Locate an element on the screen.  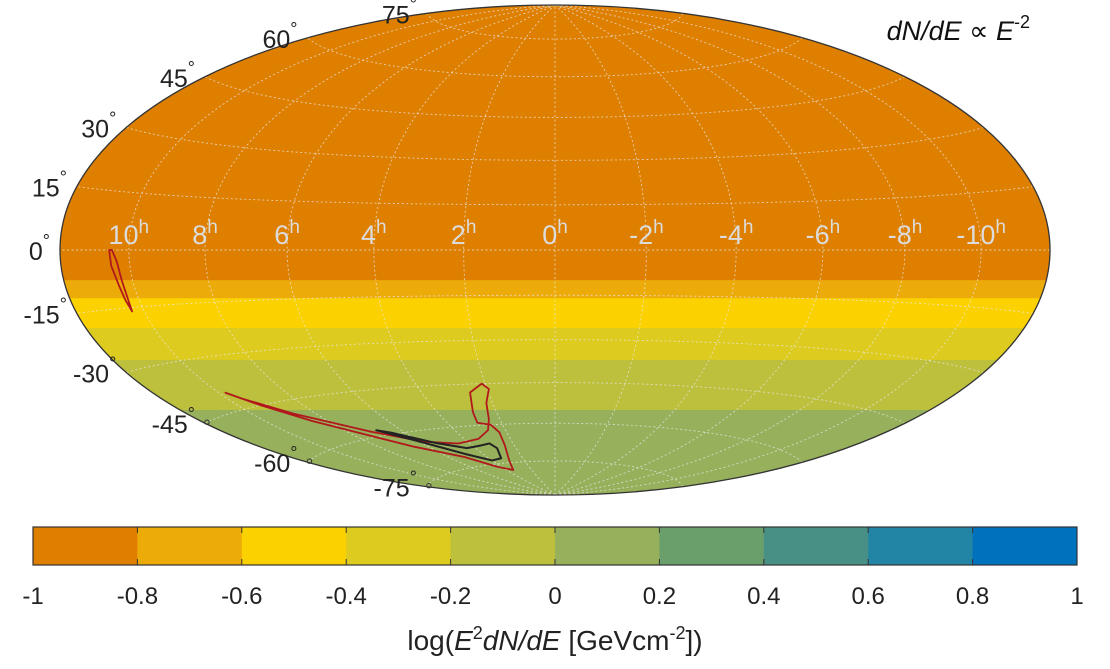
colorbar-tick-label: 0.8 is located at coordinates (972, 596).